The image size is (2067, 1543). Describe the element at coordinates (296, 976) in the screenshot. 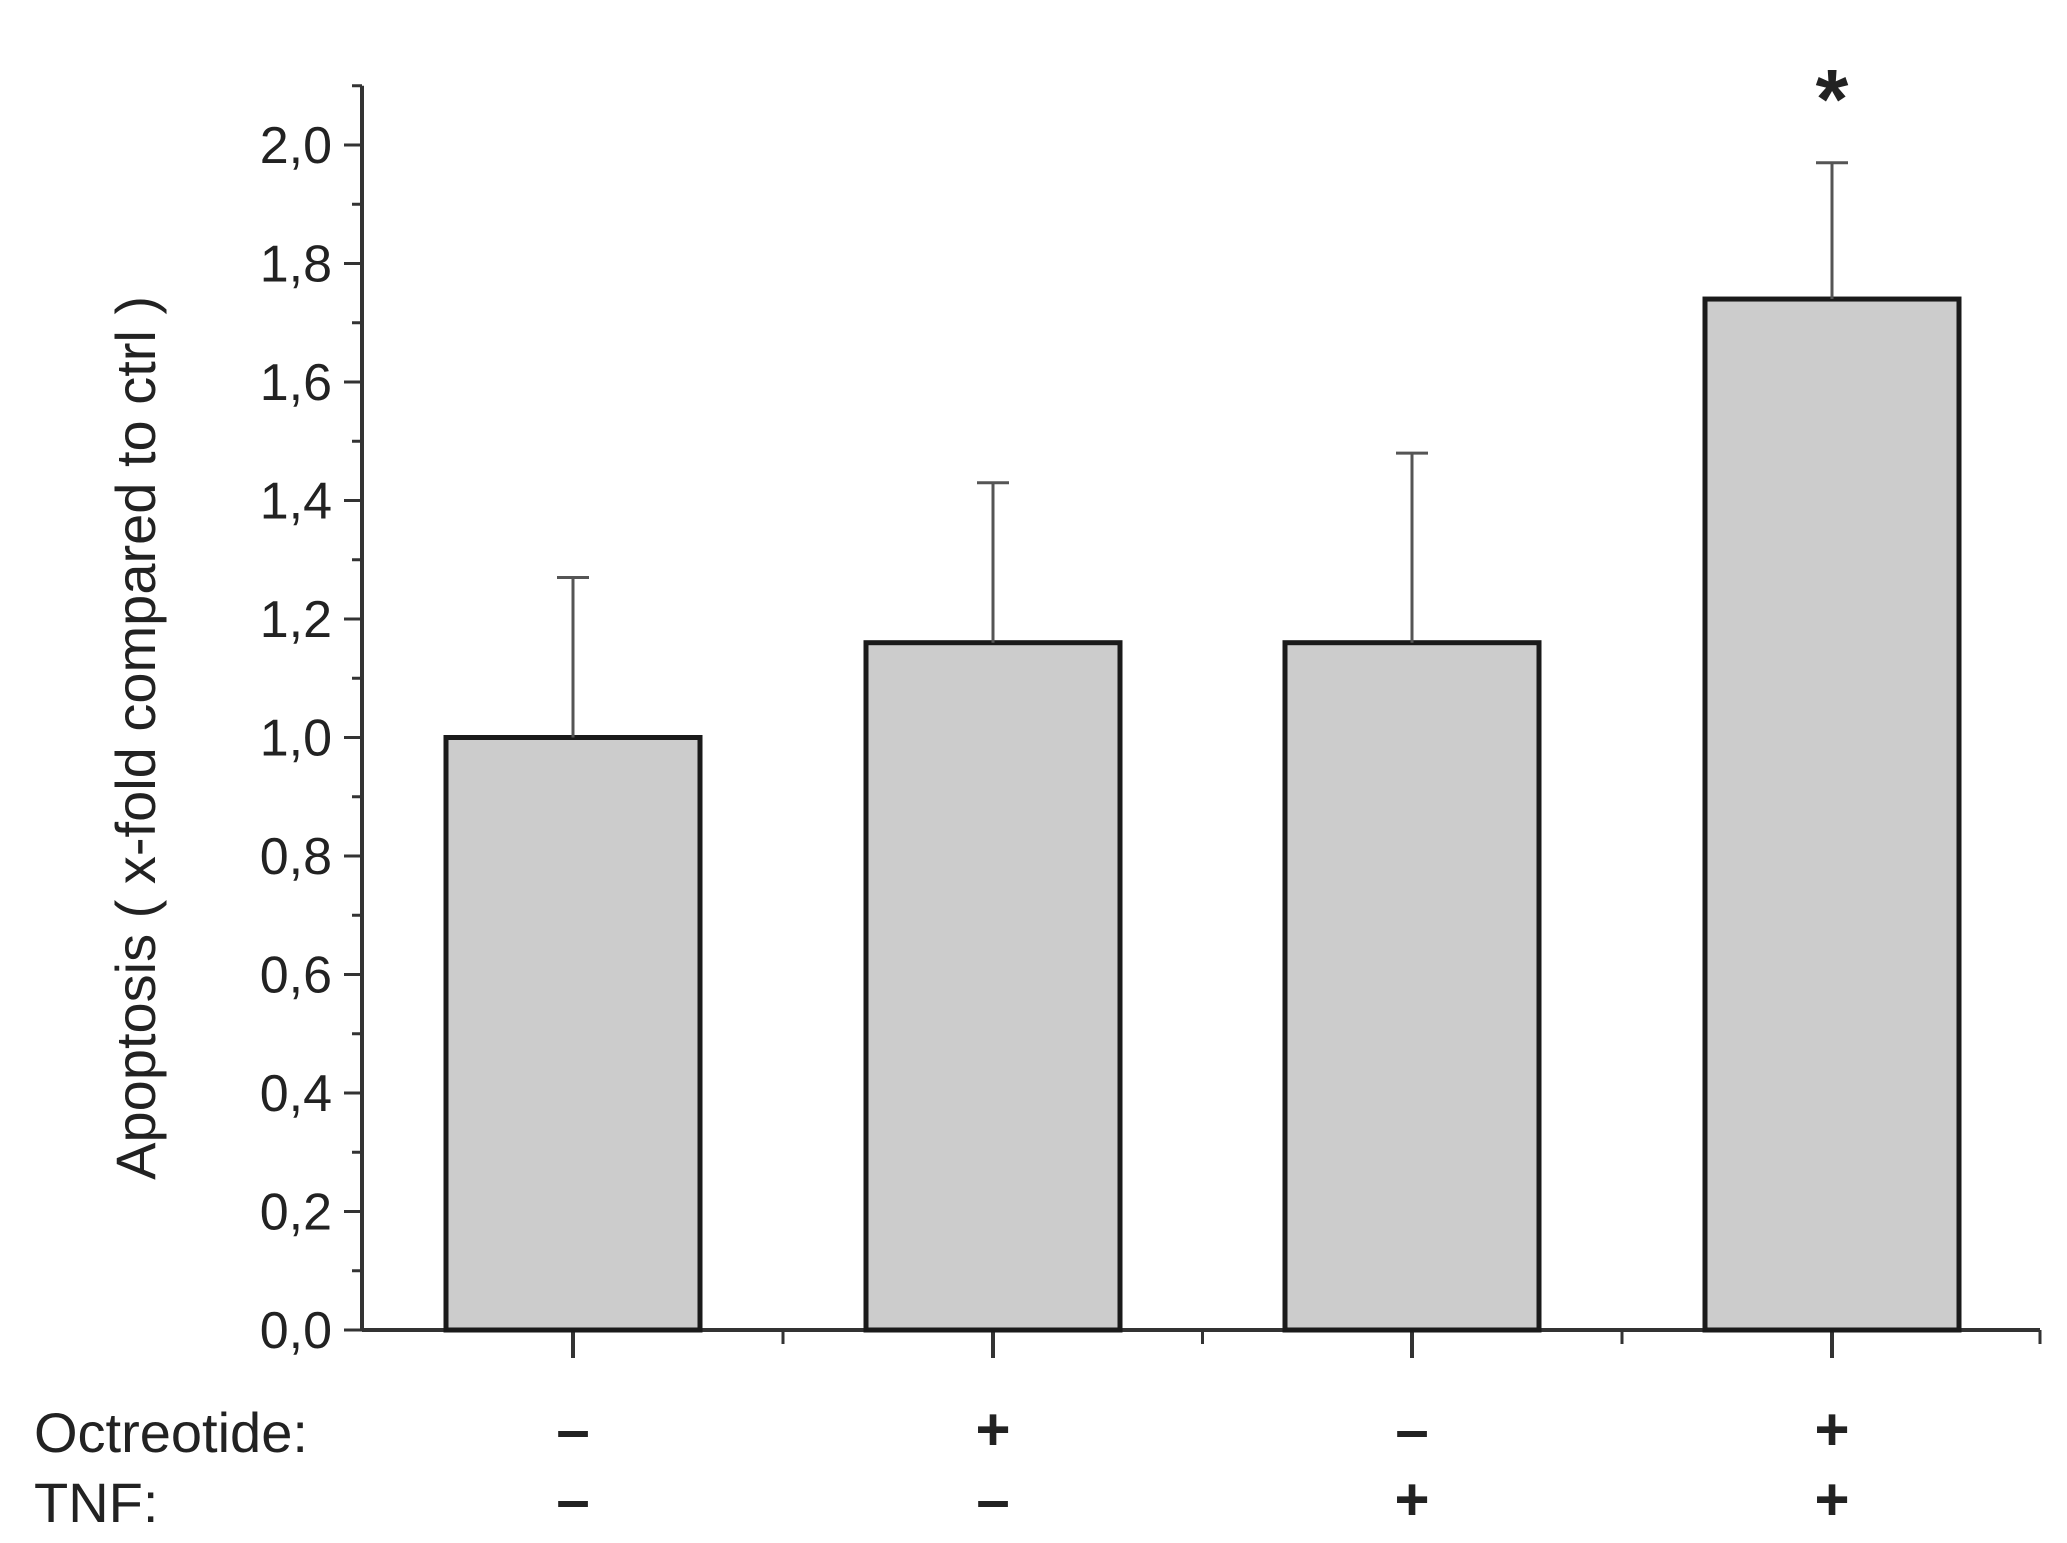

I see `y-tick-label: 0,6` at that location.